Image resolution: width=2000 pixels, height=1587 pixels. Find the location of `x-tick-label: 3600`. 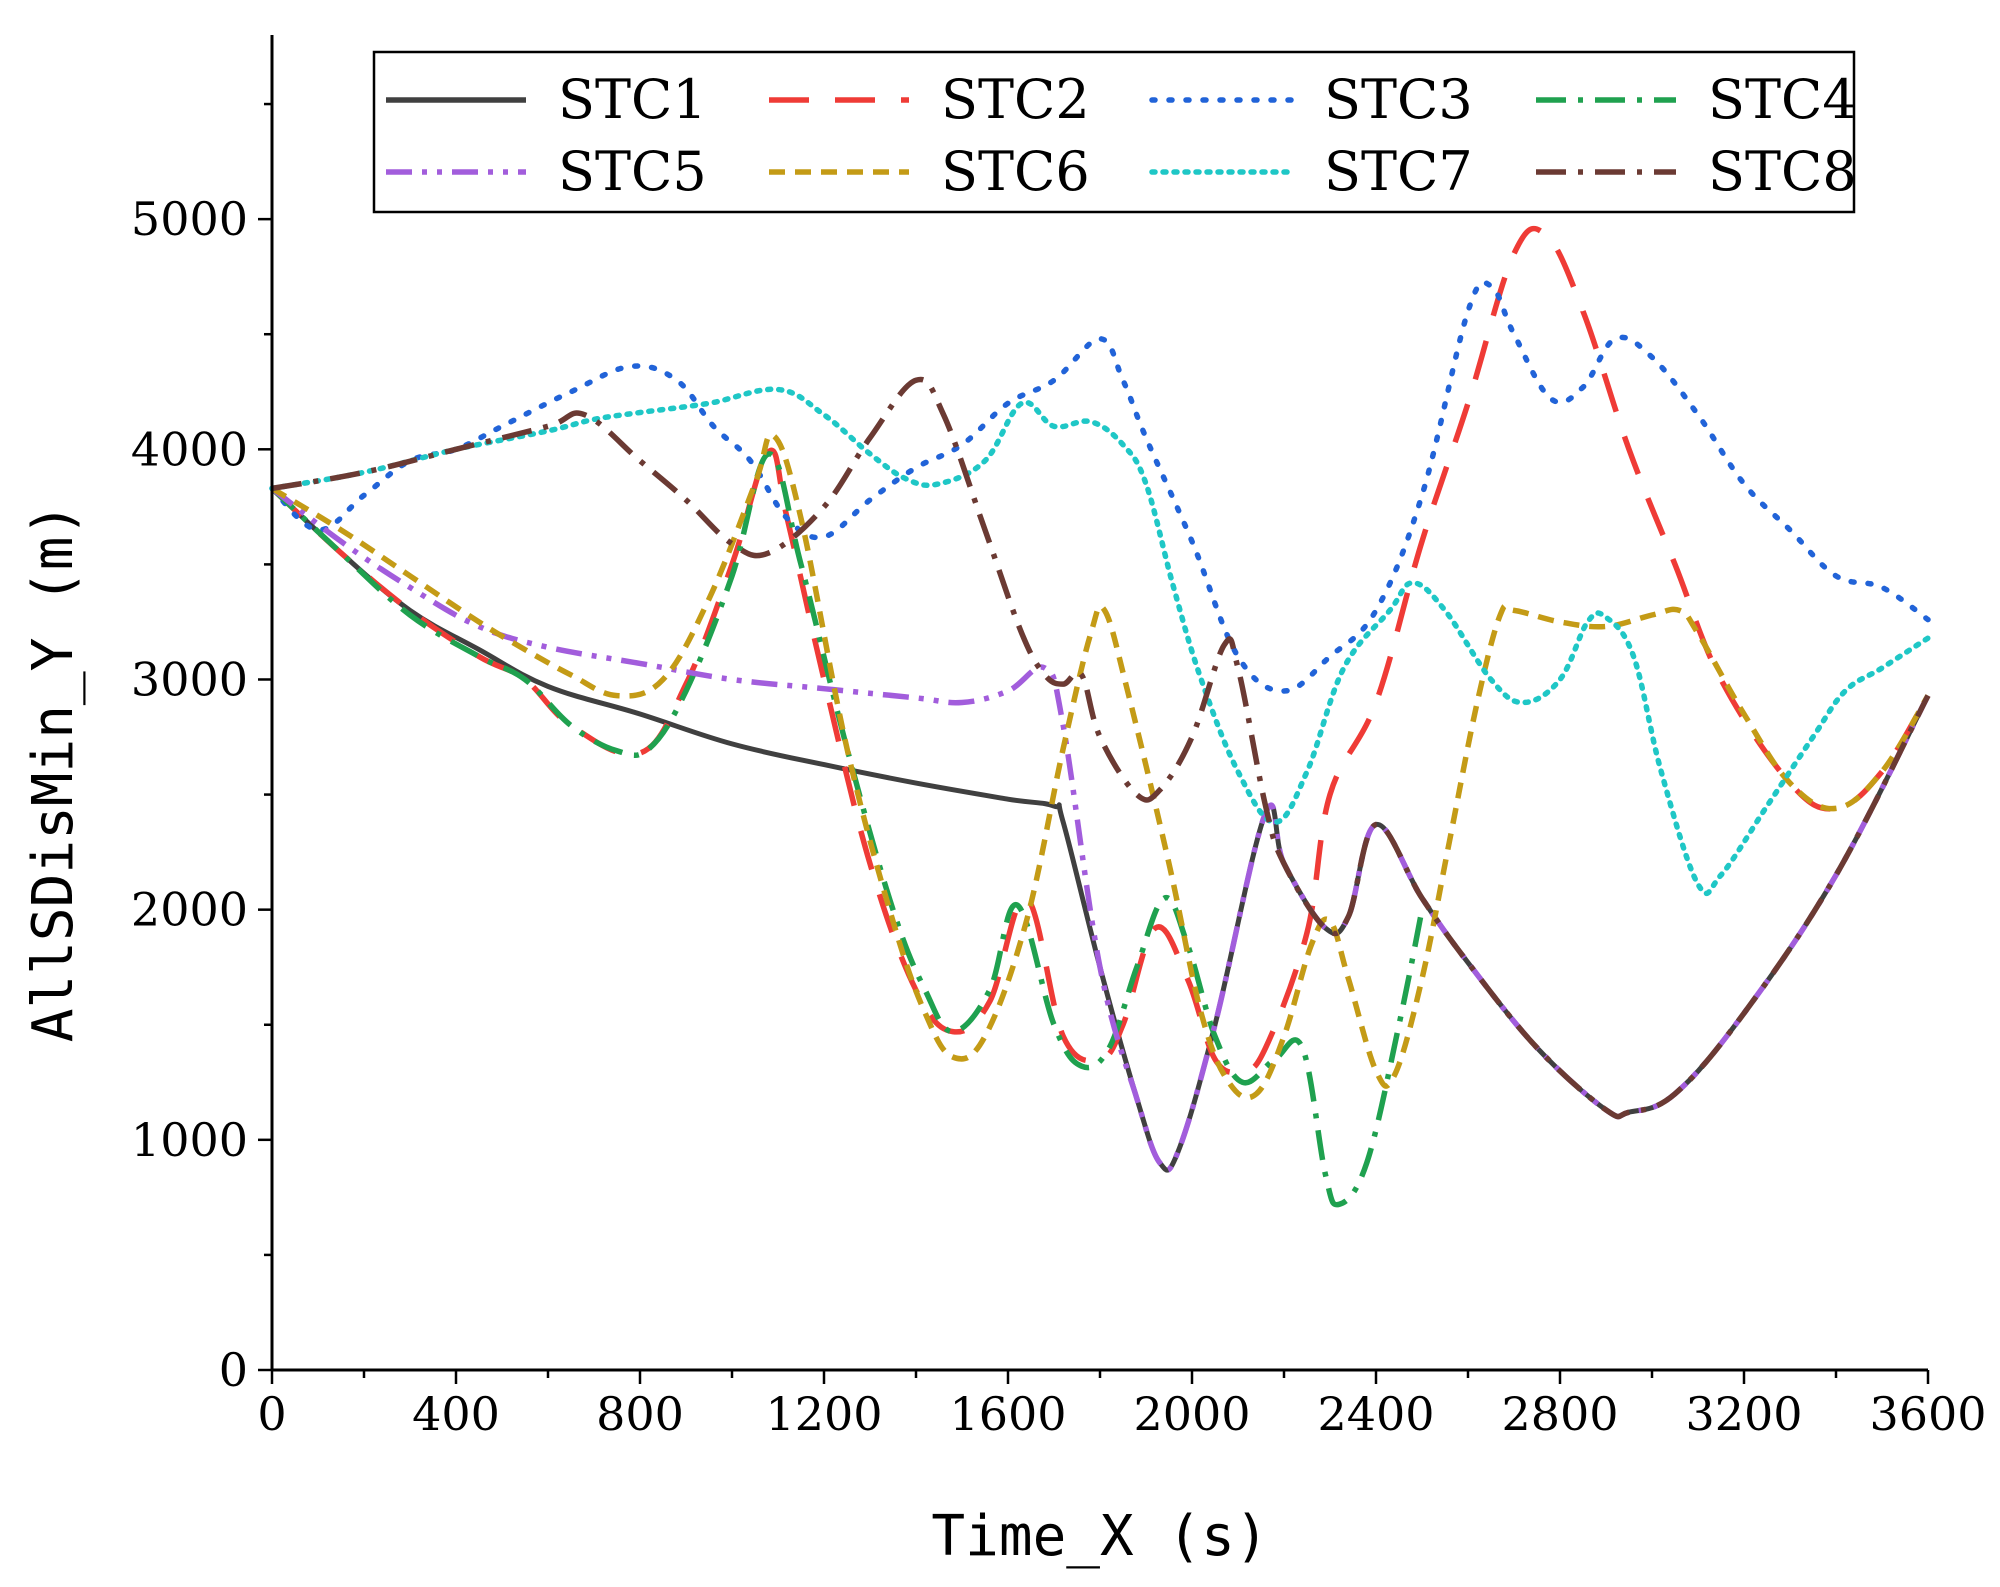

x-tick-label: 3600 is located at coordinates (1927, 1414).